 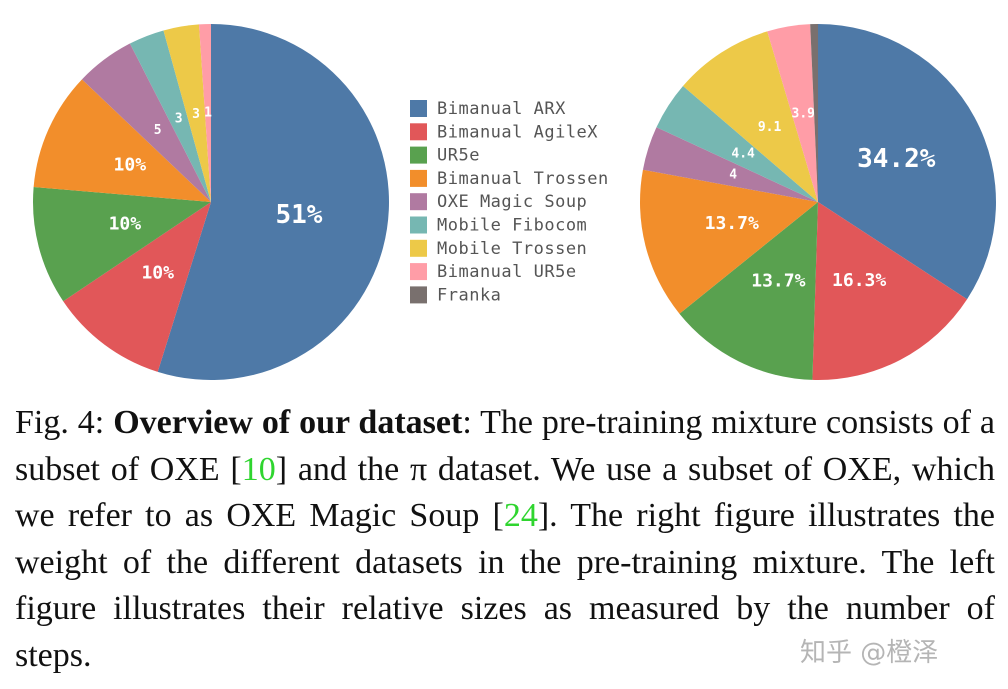 What do you see at coordinates (458, 156) in the screenshot?
I see `legend-label: UR5e` at bounding box center [458, 156].